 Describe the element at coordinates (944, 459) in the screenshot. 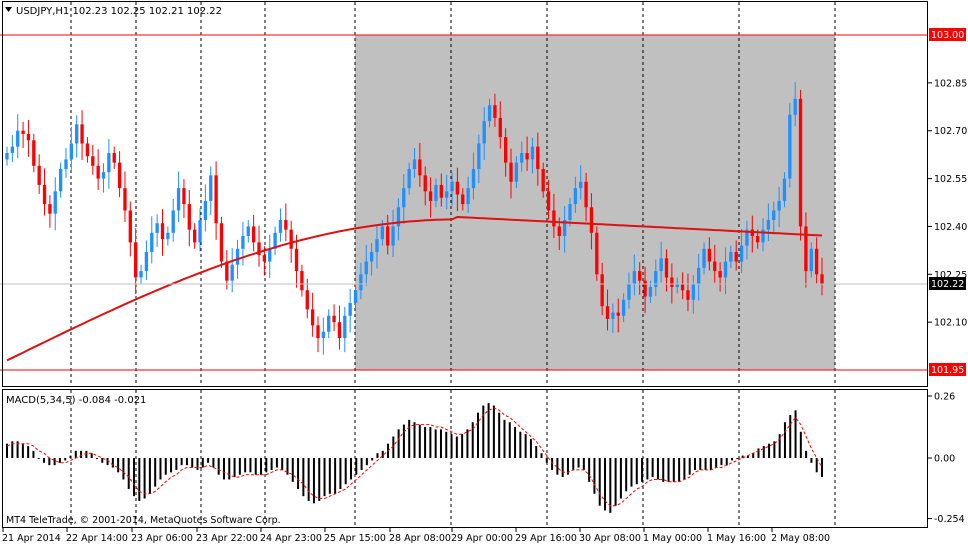

I see `macd-tick-label: 0.00` at that location.